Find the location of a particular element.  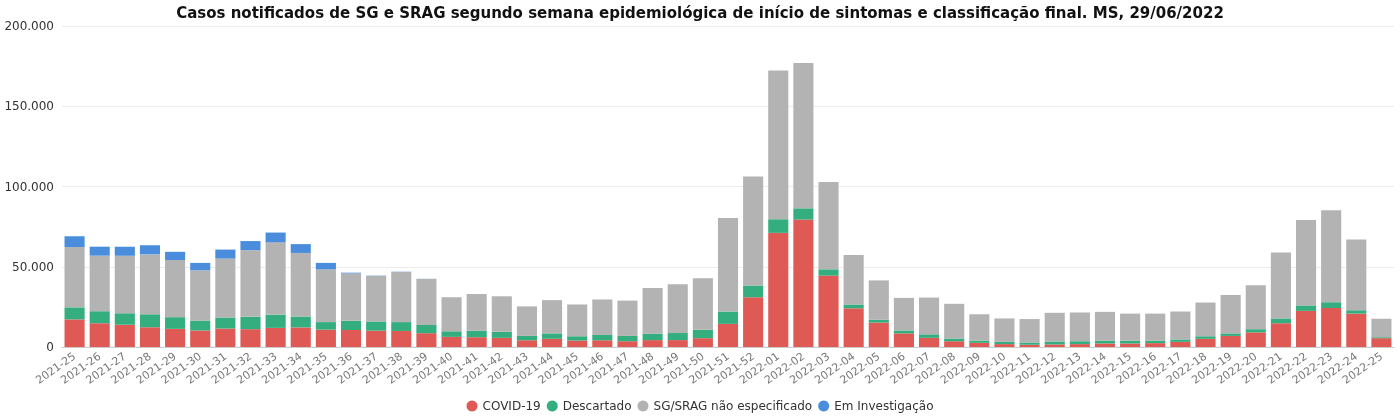

legend-label: Em Investigação is located at coordinates (884, 406).